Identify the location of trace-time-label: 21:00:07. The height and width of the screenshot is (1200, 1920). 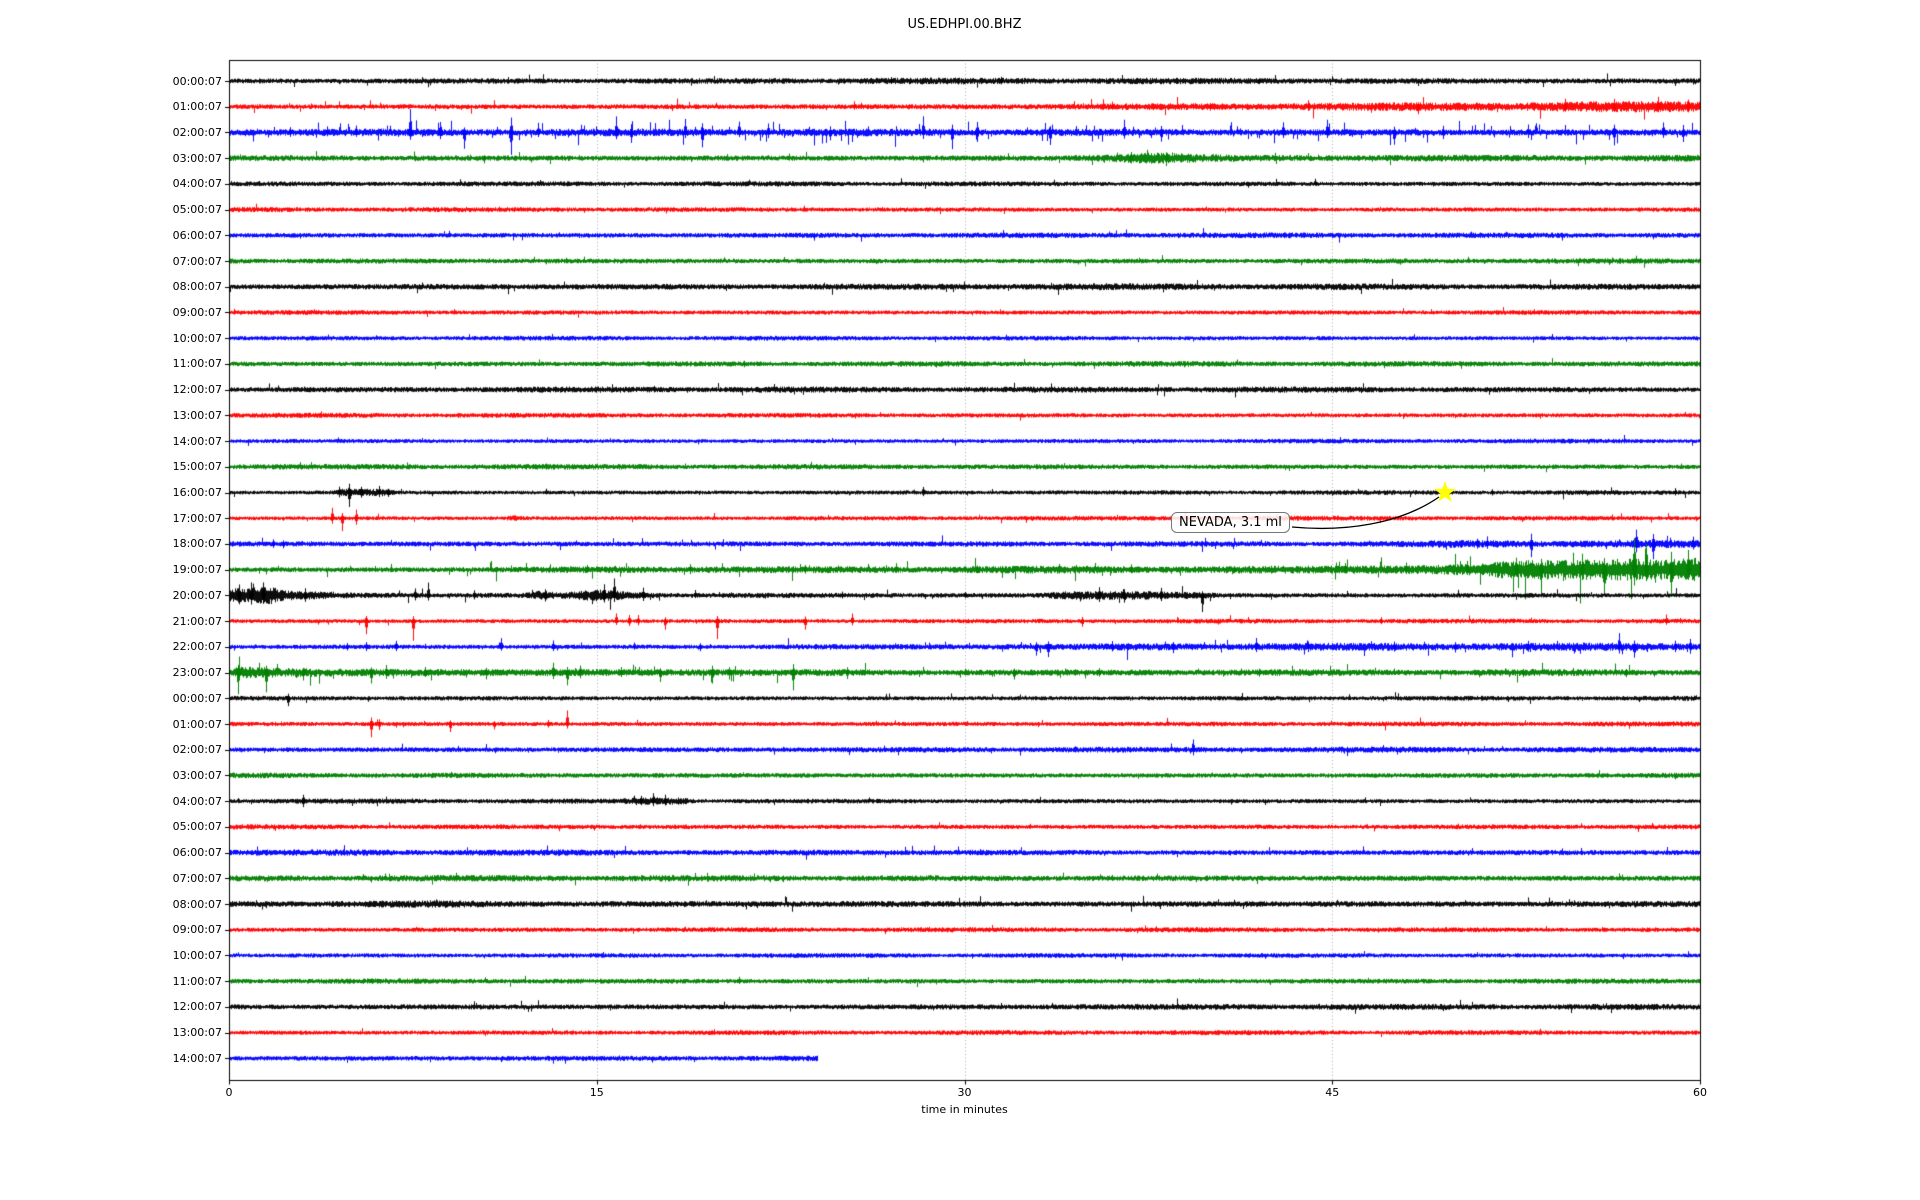
(197, 621).